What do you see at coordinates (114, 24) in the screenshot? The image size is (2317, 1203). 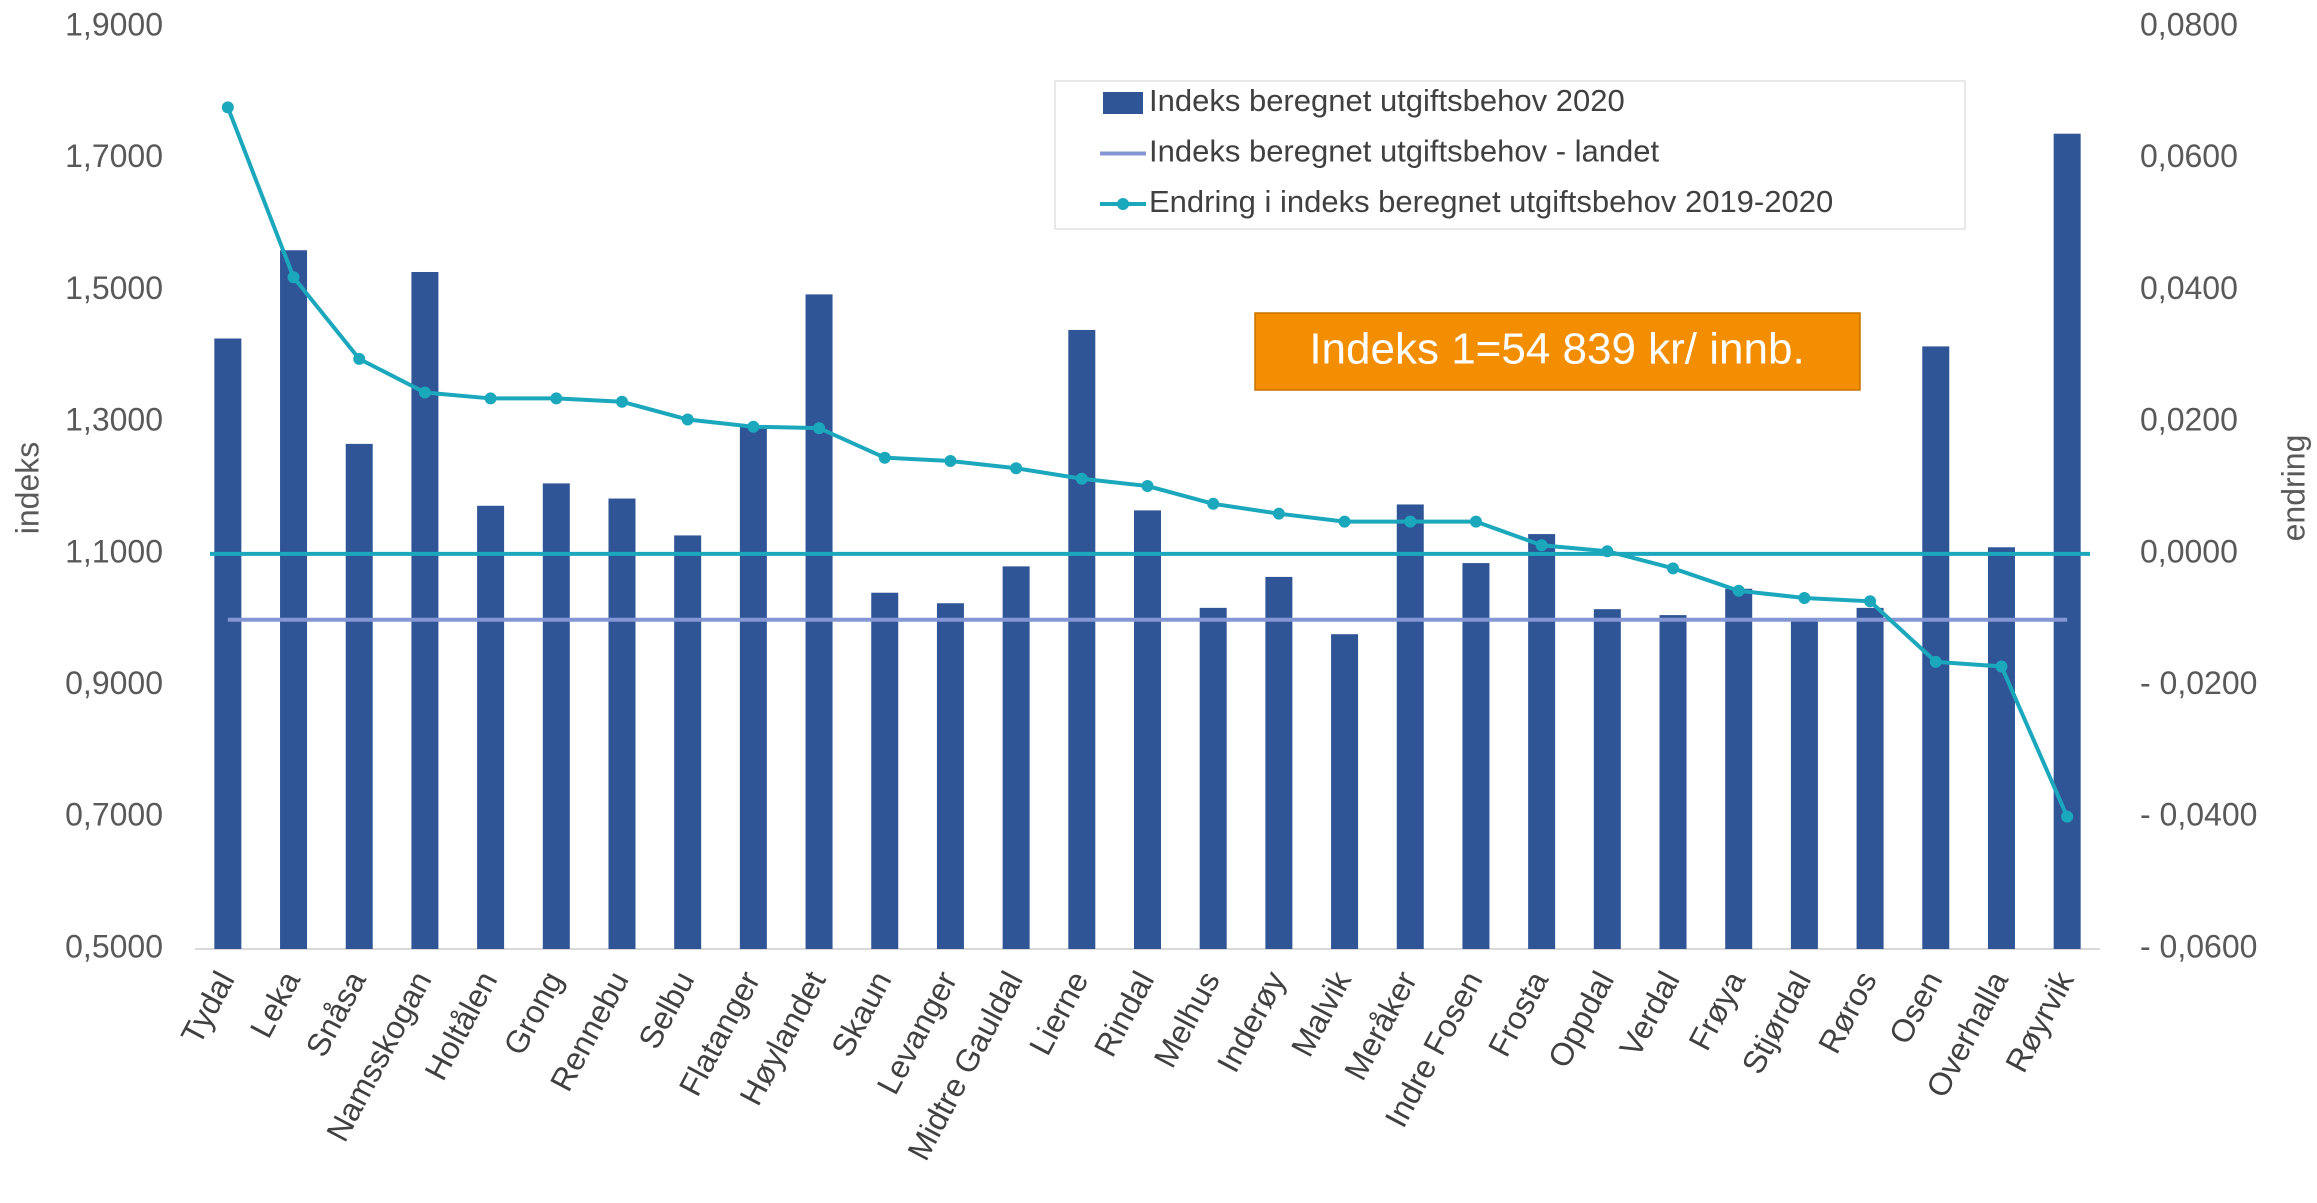 I see `y-tick-label: 1,9000` at bounding box center [114, 24].